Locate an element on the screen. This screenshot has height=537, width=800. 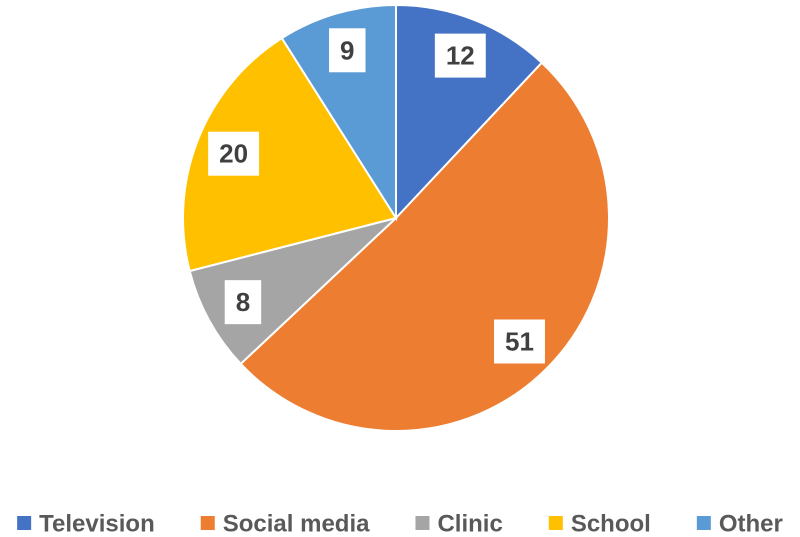
data-label: 9 is located at coordinates (347, 50).